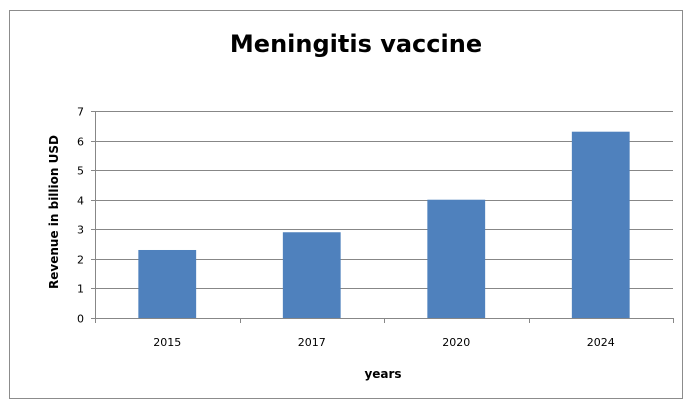 The height and width of the screenshot is (405, 694). I want to click on y-tick-label: 2, so click(80, 260).